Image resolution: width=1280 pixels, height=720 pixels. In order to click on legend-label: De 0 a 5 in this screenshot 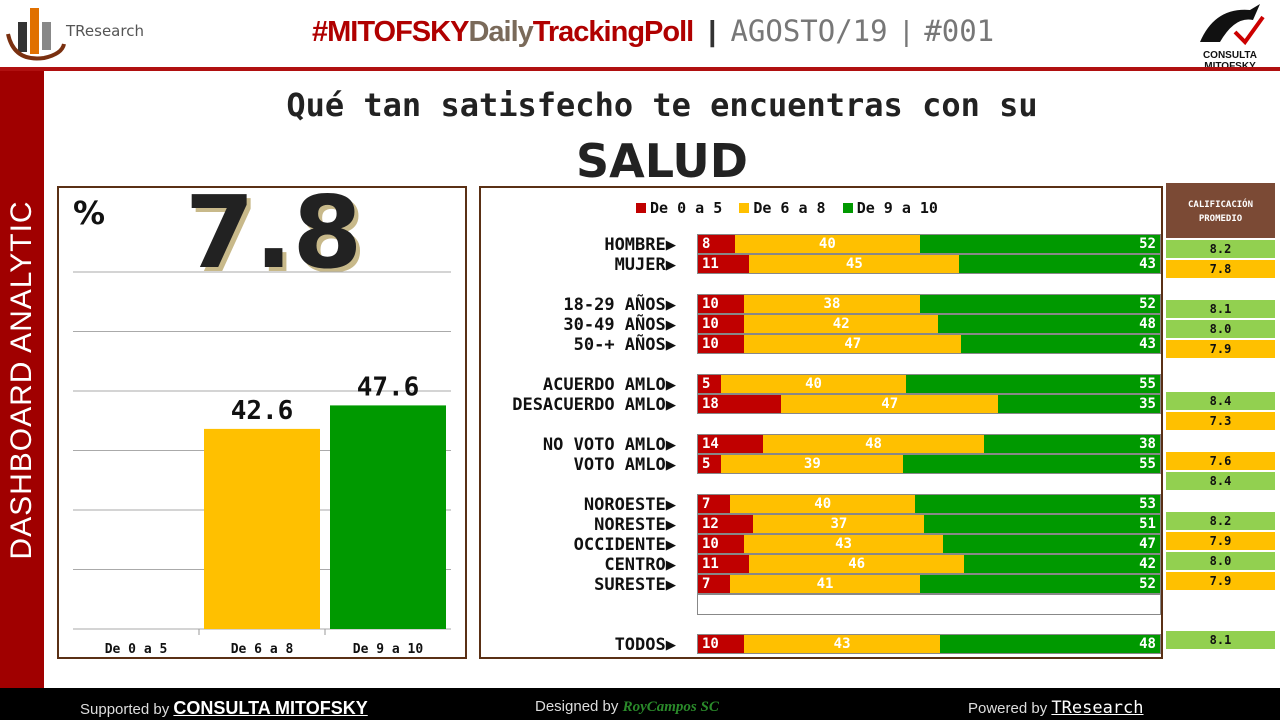, I will do `click(686, 208)`.